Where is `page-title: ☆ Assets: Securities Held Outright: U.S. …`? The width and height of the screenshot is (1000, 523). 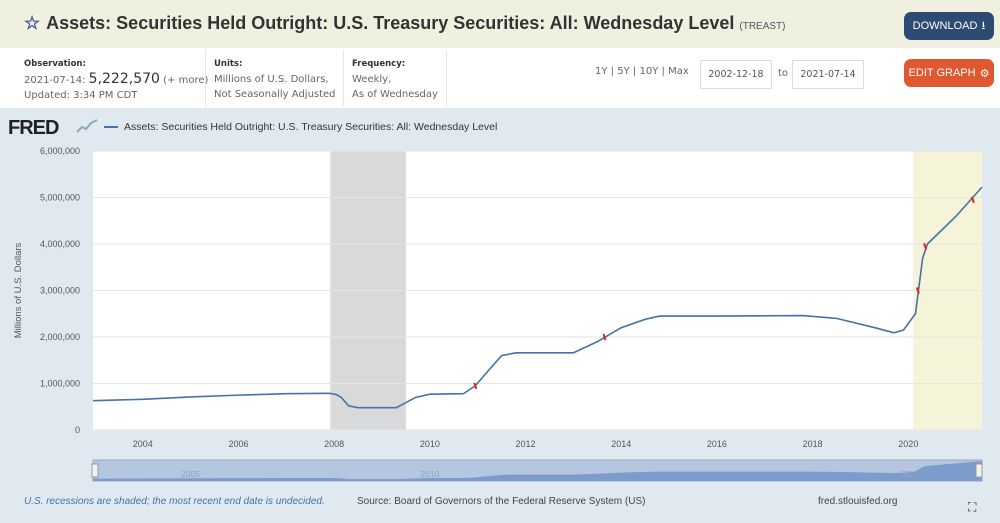
page-title: ☆ Assets: Securities Held Outright: U.S. … is located at coordinates (404, 23).